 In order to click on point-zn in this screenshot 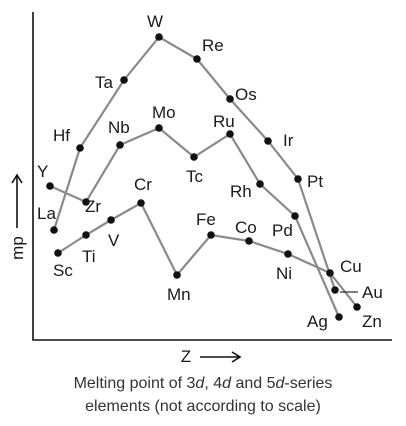, I will do `click(357, 307)`.